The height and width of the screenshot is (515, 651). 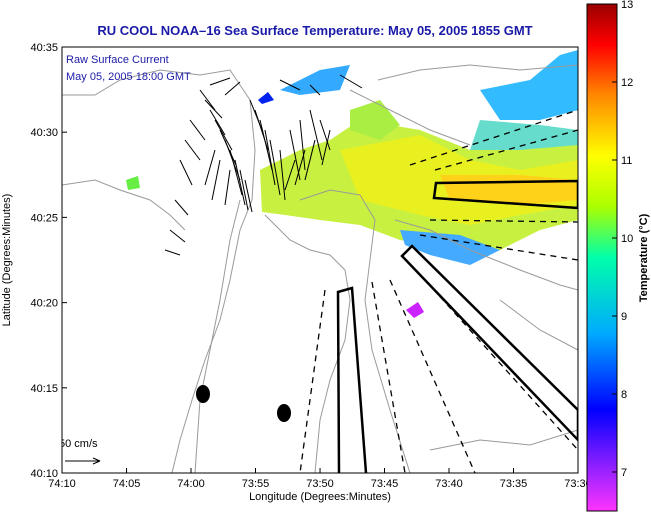 What do you see at coordinates (44, 218) in the screenshot?
I see `y-tick-label: 40:25` at bounding box center [44, 218].